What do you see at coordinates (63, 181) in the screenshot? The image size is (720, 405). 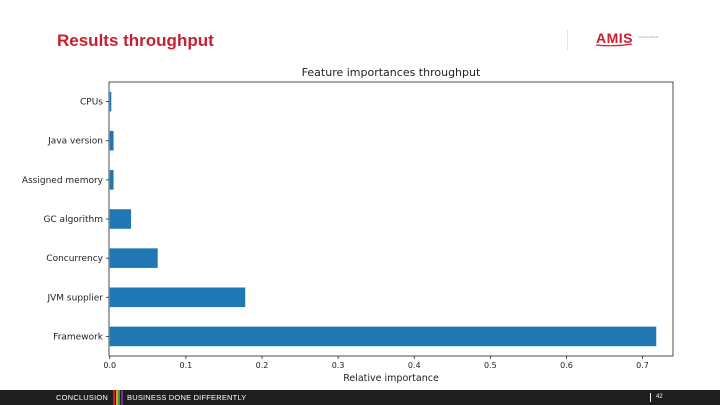 I see `y-tick-label: Assigned memory` at bounding box center [63, 181].